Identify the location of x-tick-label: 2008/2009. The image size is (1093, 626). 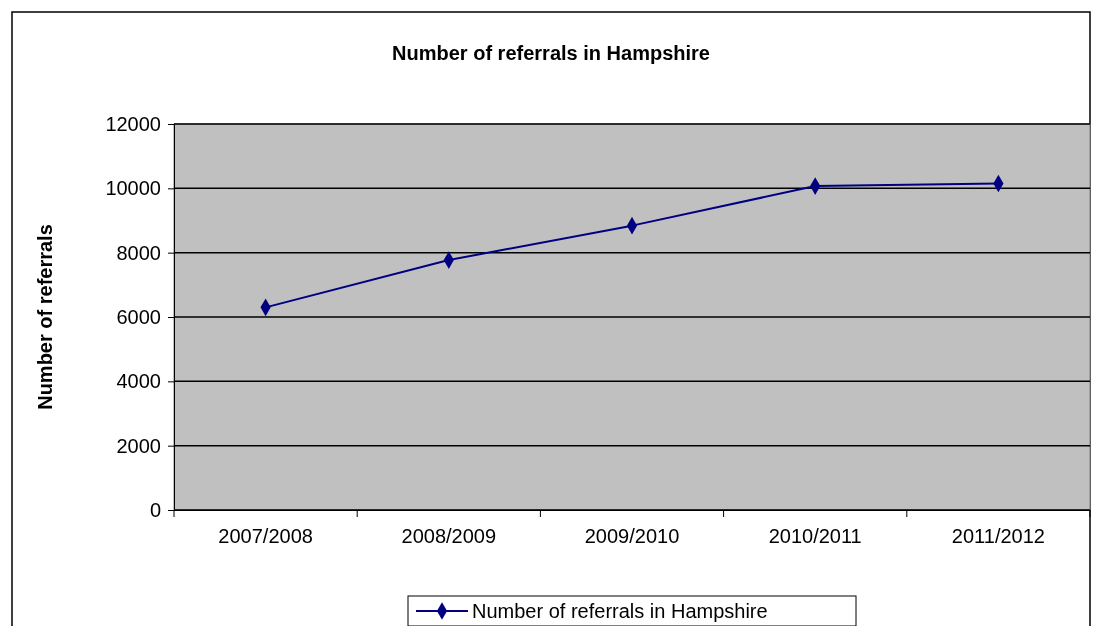
(449, 536).